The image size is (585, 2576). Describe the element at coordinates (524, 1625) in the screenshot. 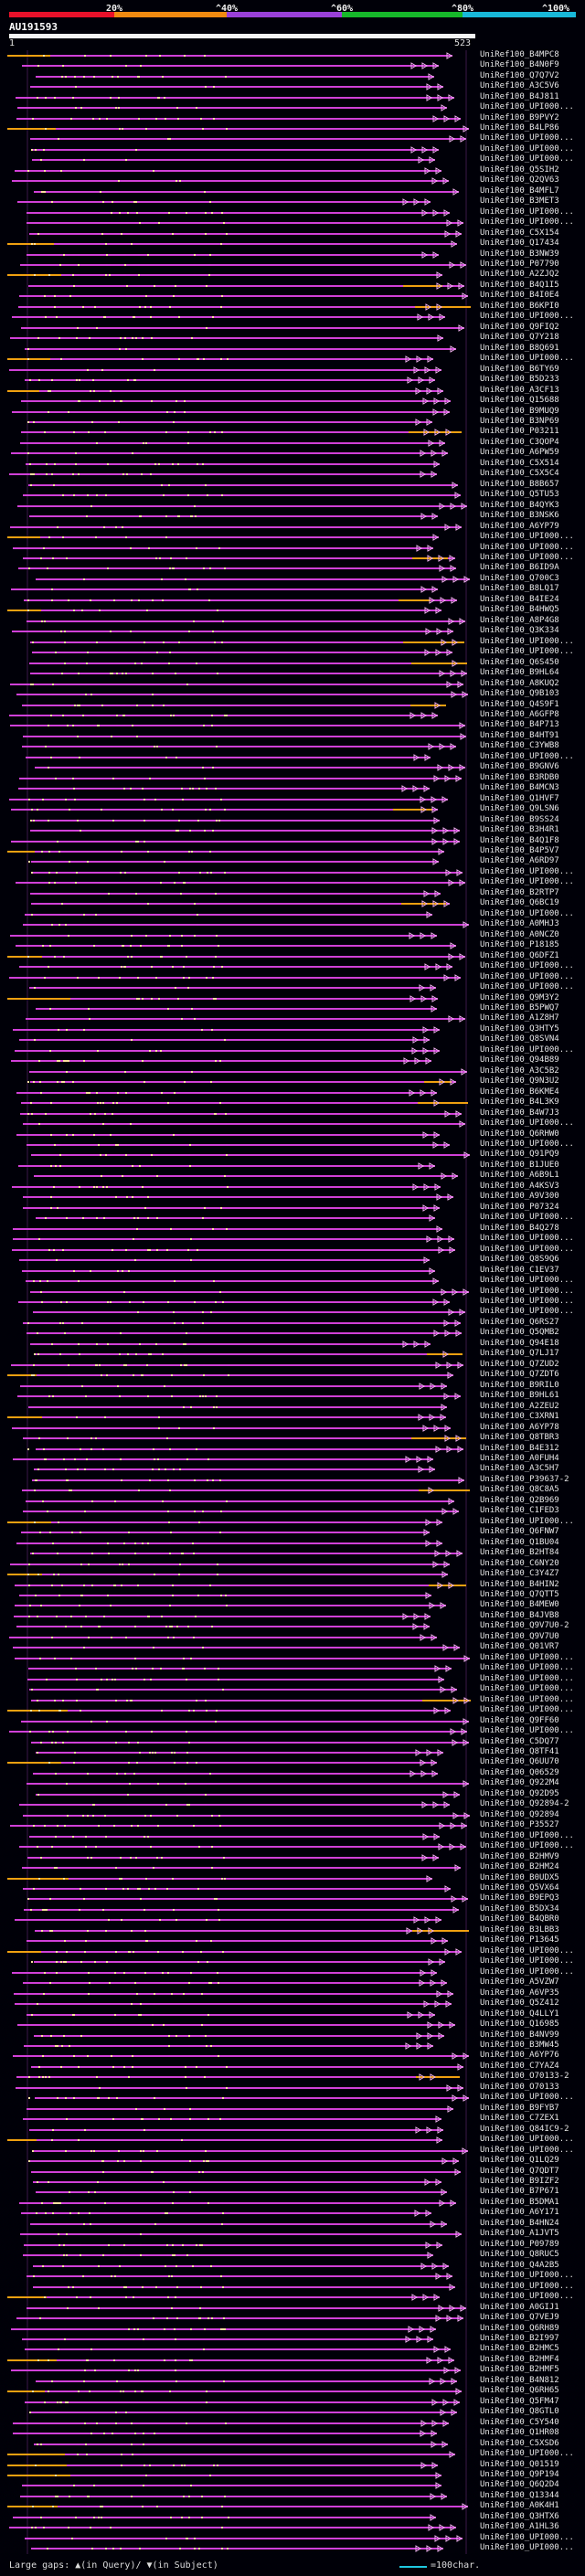

I see `hit-label: UniRef100_Q9V7U0-2` at that location.